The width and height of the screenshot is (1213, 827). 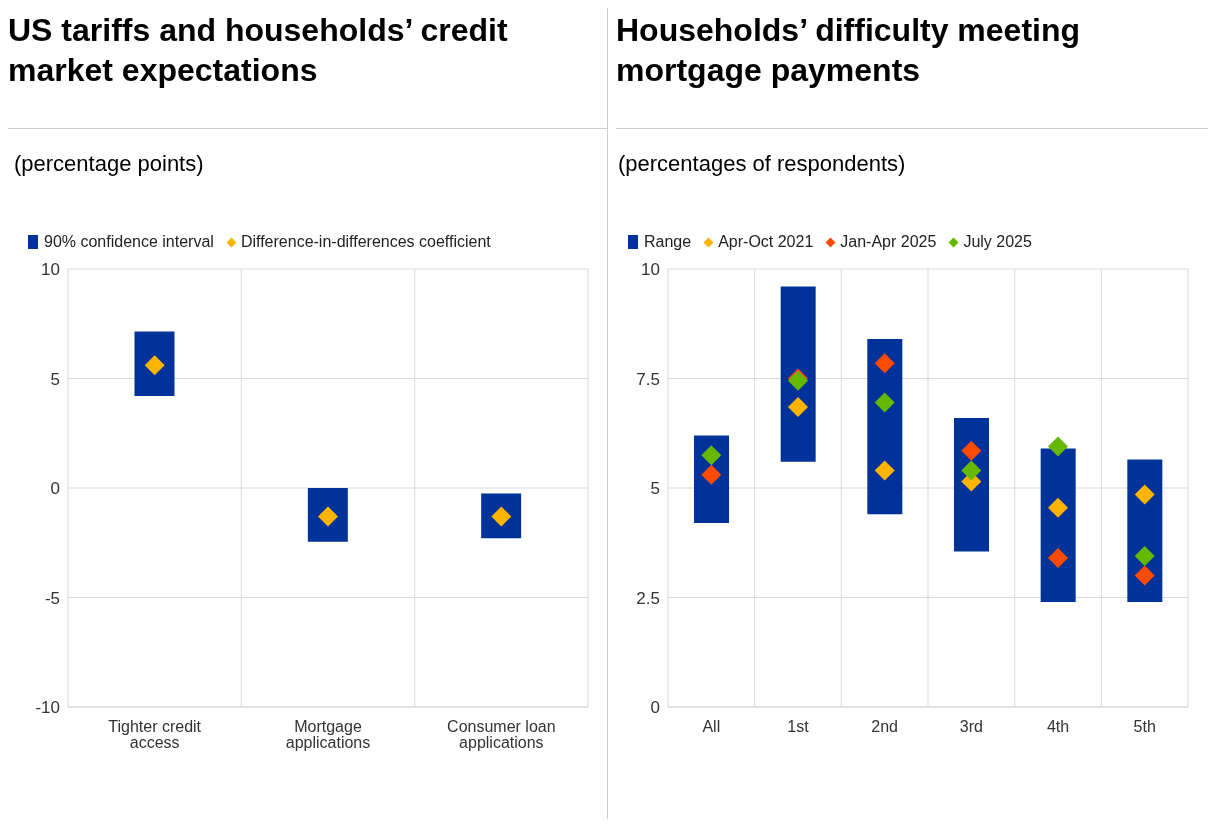 What do you see at coordinates (912, 68) in the screenshot?
I see `chart-title: Households’ difficulty meeting mortgage payments` at bounding box center [912, 68].